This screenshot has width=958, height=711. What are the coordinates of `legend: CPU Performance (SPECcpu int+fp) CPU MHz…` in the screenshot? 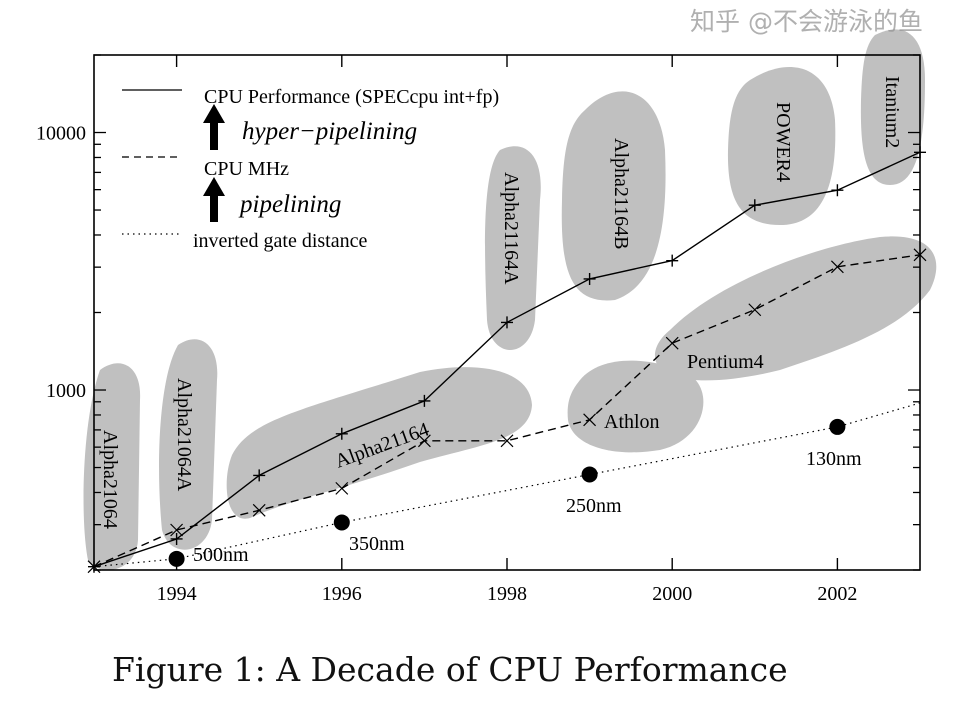 It's located at (310, 169).